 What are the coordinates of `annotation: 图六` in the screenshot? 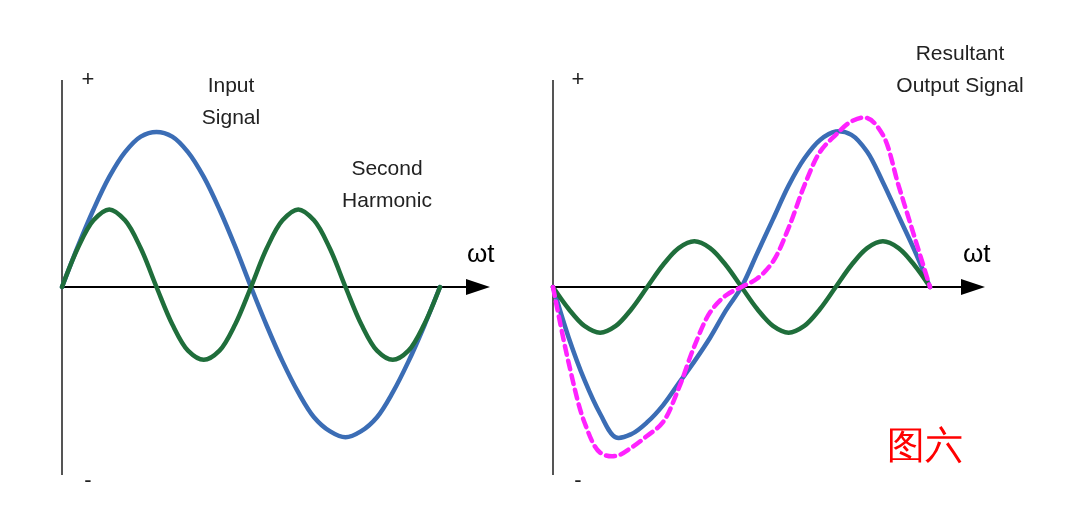 It's located at (925, 445).